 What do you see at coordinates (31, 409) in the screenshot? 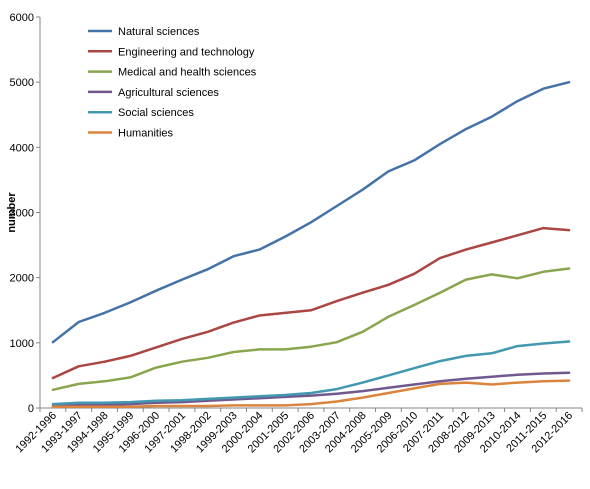
I see `y-tick-label: 0` at bounding box center [31, 409].